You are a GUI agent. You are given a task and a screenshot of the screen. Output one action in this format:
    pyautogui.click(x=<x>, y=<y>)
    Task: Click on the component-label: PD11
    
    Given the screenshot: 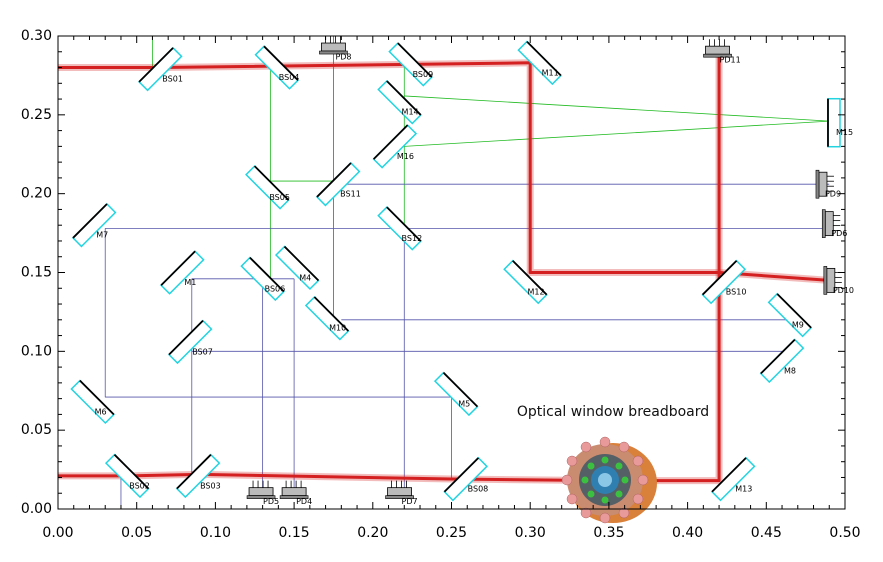 What is the action you would take?
    pyautogui.click(x=730, y=60)
    